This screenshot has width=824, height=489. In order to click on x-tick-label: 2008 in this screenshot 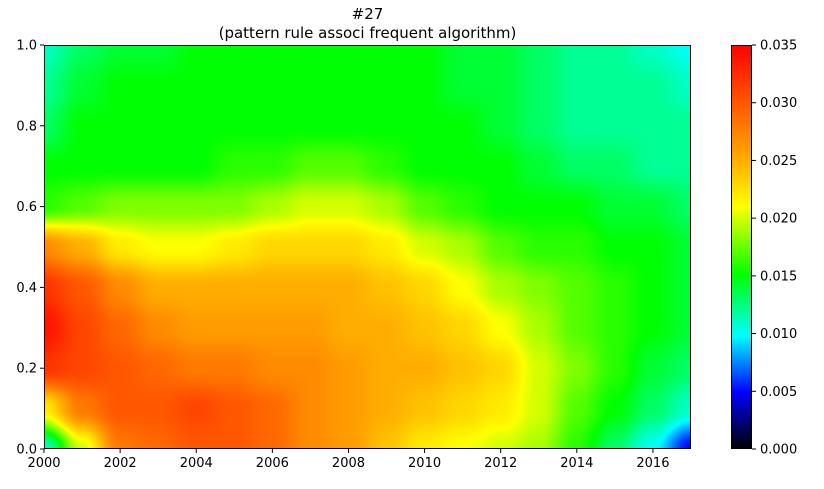, I will do `click(348, 463)`.